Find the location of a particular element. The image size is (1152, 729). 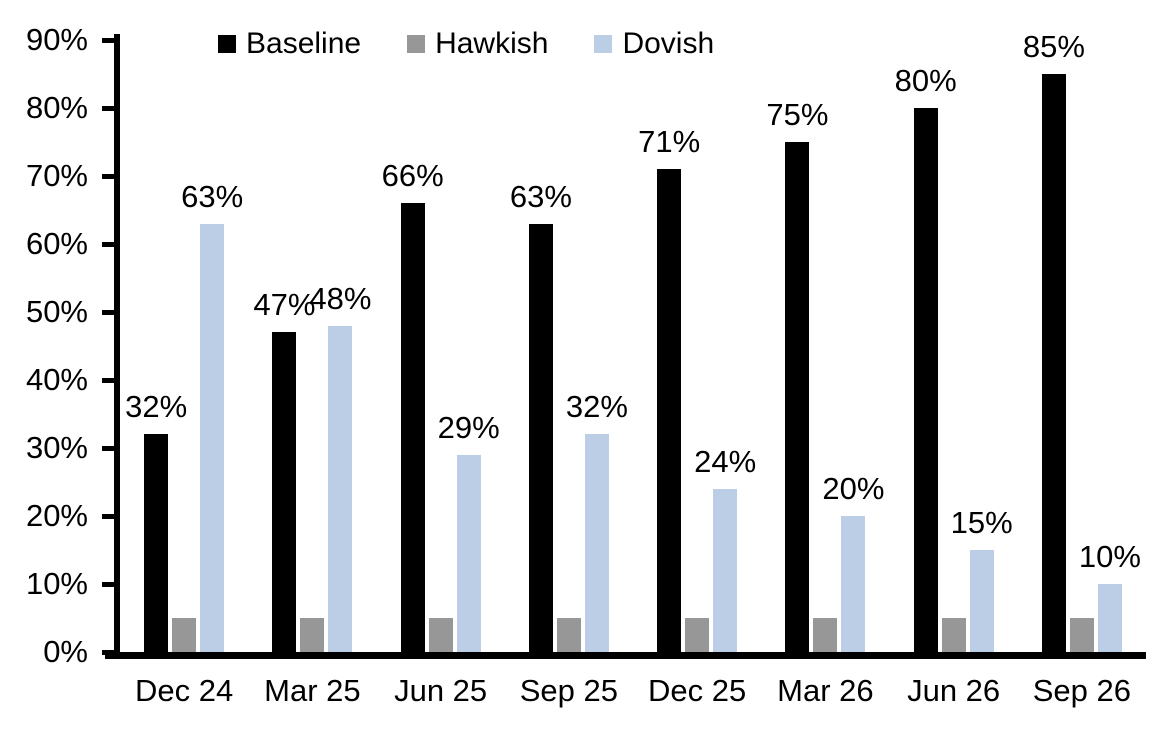

legend-item-hawkish: Hawkish is located at coordinates (477, 44).